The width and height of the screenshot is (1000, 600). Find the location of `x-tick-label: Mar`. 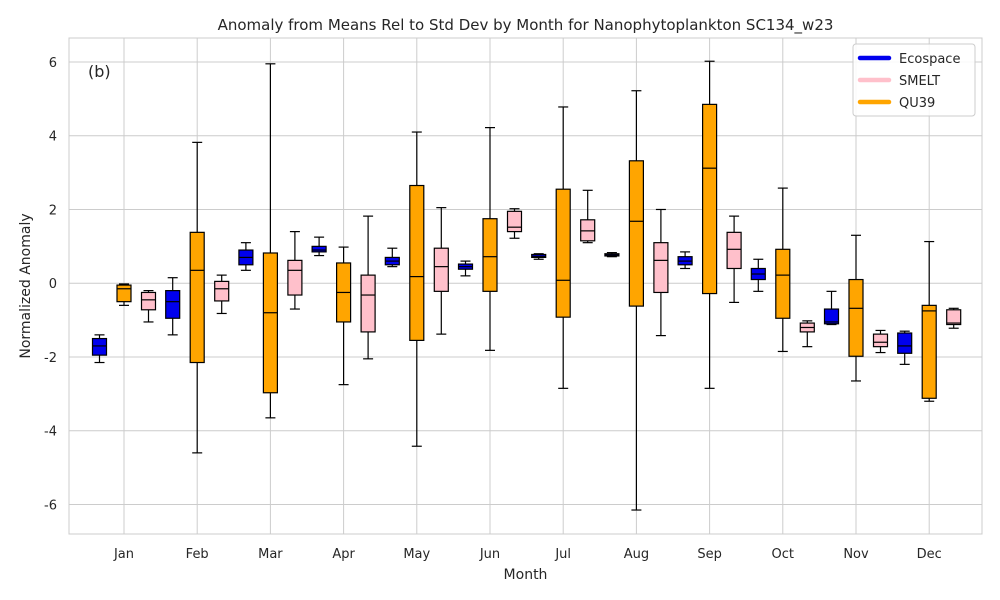

x-tick-label: Mar is located at coordinates (270, 554).